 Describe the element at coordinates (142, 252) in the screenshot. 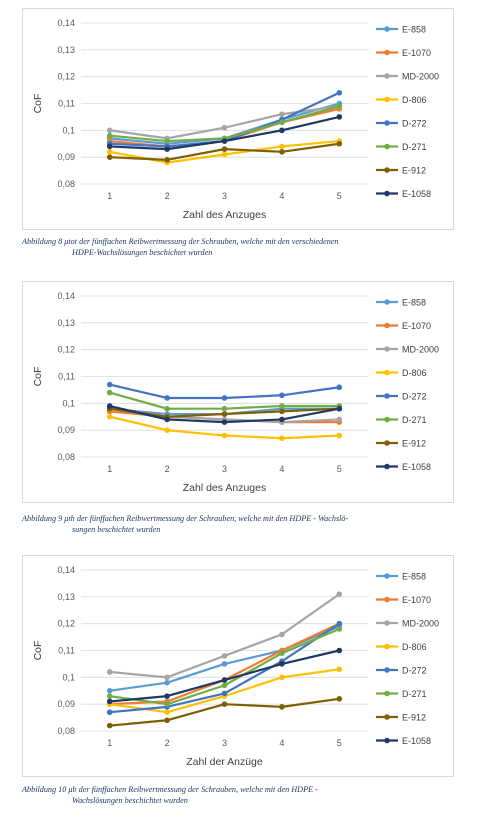

I see `caption-1-line-2: HDPE-Wachslösungen beschichtet wurden` at that location.